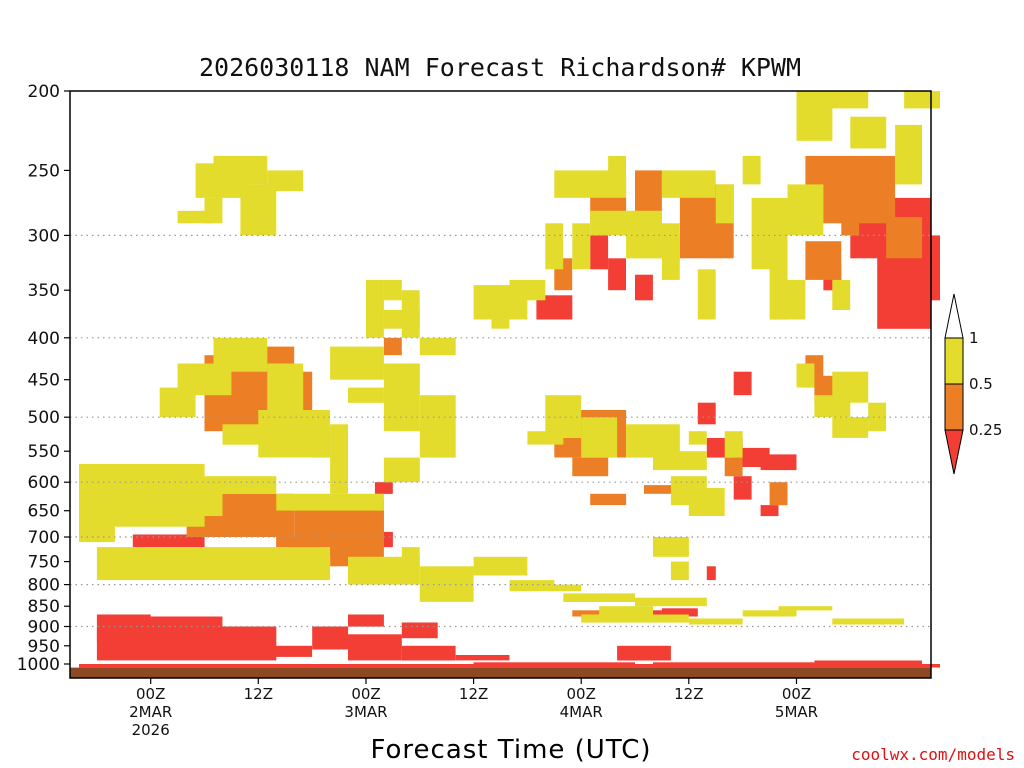 The height and width of the screenshot is (768, 1024). What do you see at coordinates (150, 694) in the screenshot?
I see `x-tick-label-0-0: 00Z` at bounding box center [150, 694].